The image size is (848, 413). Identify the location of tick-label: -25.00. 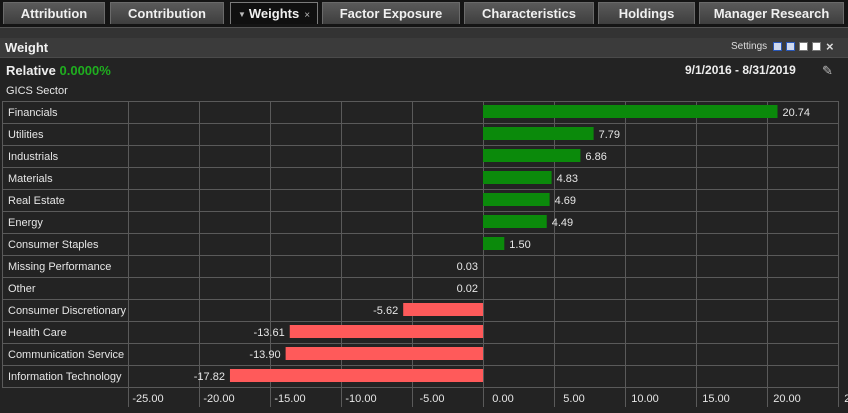
(147, 399).